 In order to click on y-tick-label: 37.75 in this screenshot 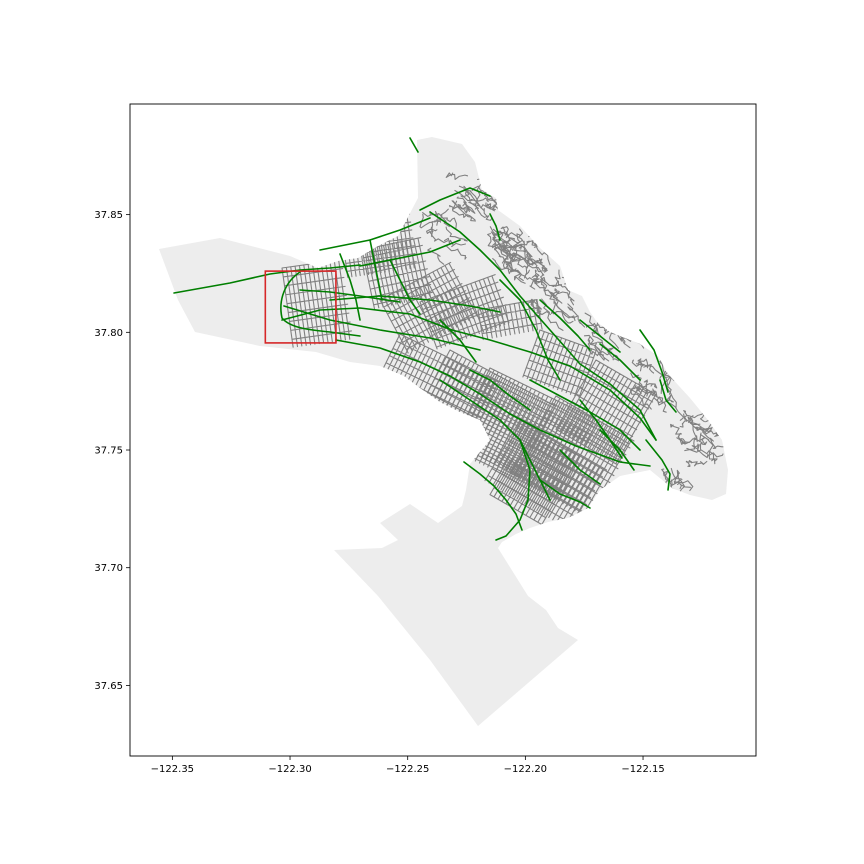, I will do `click(108, 451)`.